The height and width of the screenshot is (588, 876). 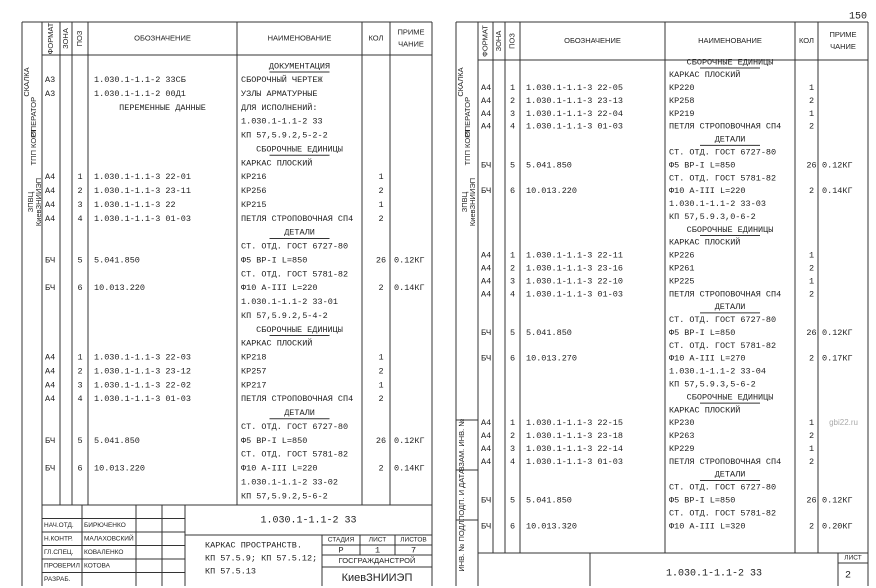 What do you see at coordinates (105, 525) in the screenshot?
I see `signature-name: БИРЮЧЕНКО` at bounding box center [105, 525].